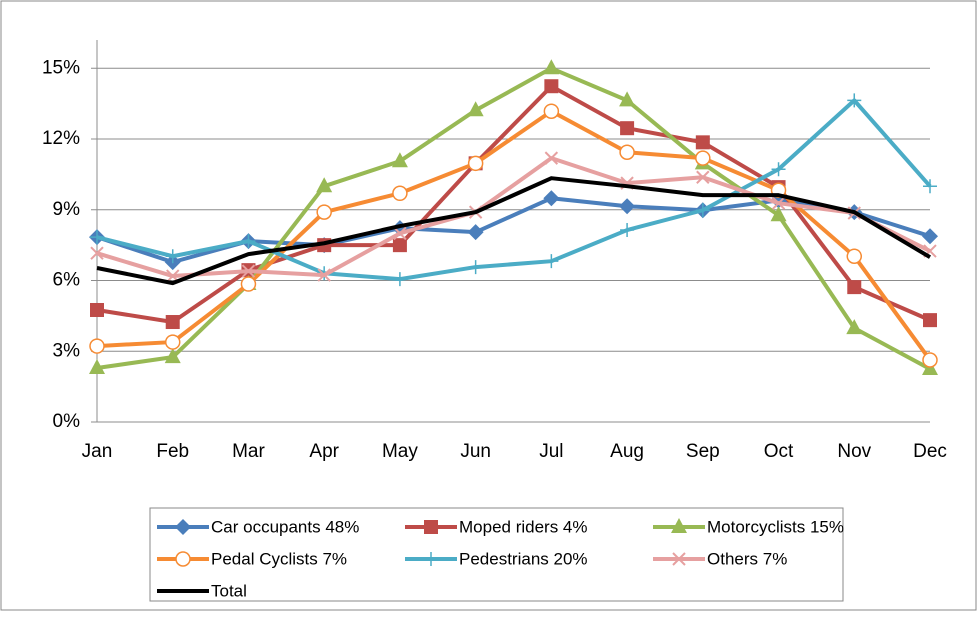 This screenshot has width=978, height=617. I want to click on legend-item: Motorcyclists 15%, so click(748, 526).